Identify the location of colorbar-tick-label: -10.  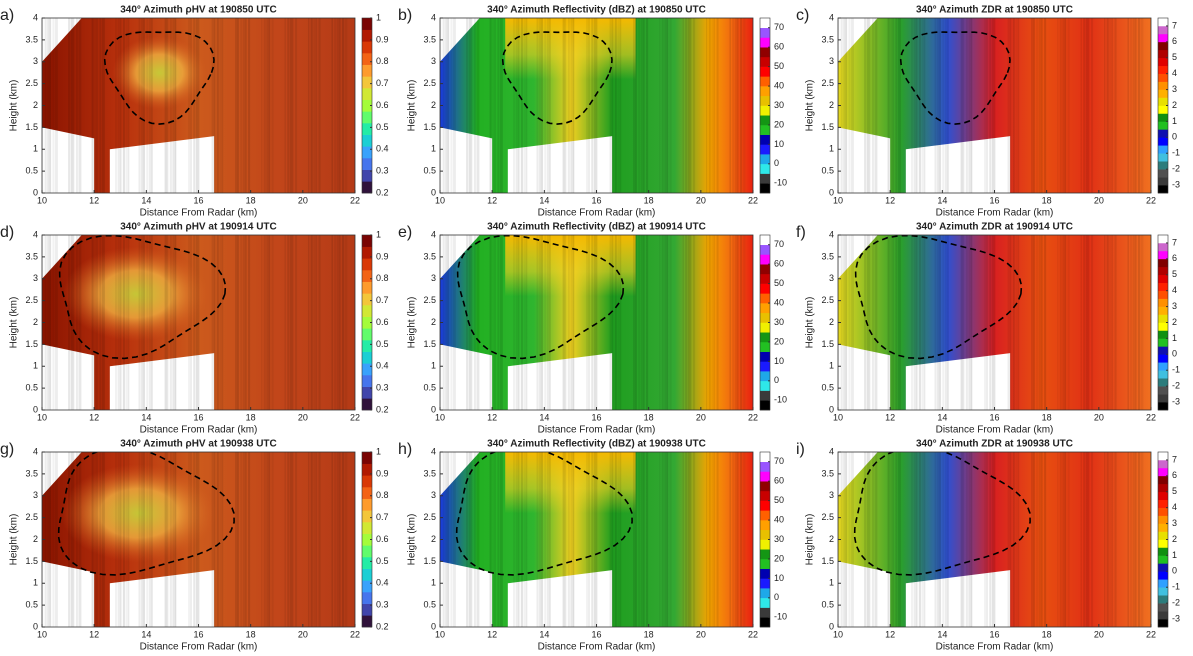
(780, 400).